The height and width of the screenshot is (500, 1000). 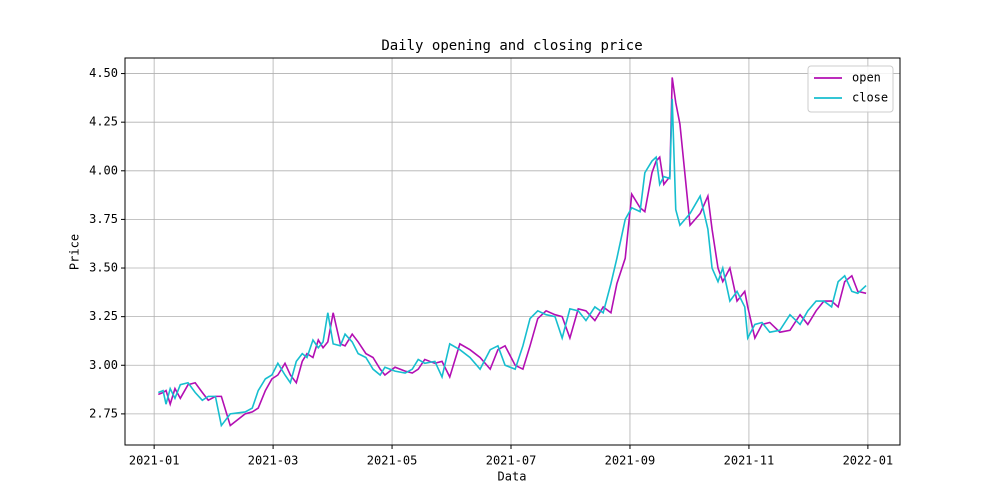 I want to click on x-tick-label: 2021-01, so click(x=154, y=461).